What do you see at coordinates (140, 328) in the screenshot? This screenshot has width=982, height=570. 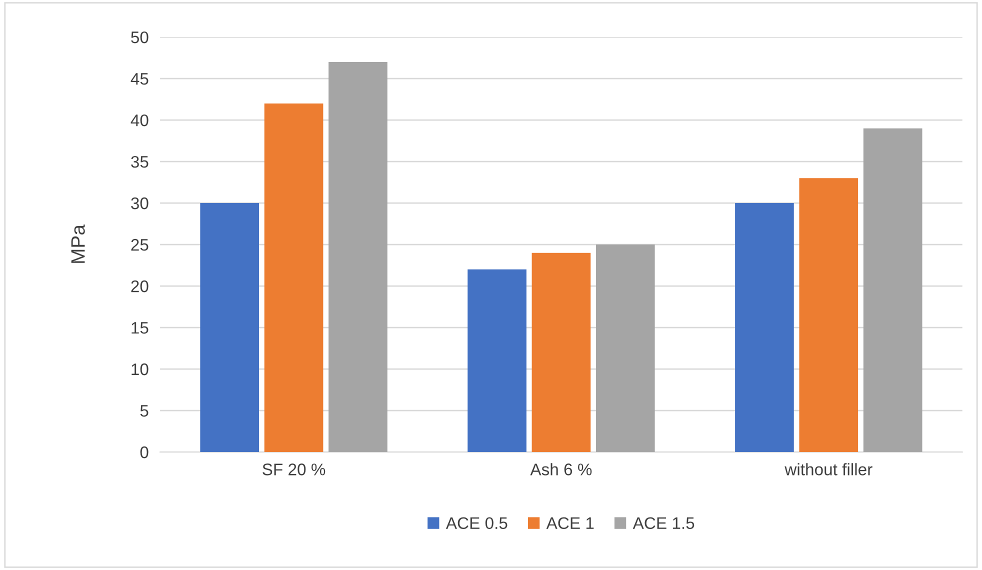 I see `y-tick-label: 15` at bounding box center [140, 328].